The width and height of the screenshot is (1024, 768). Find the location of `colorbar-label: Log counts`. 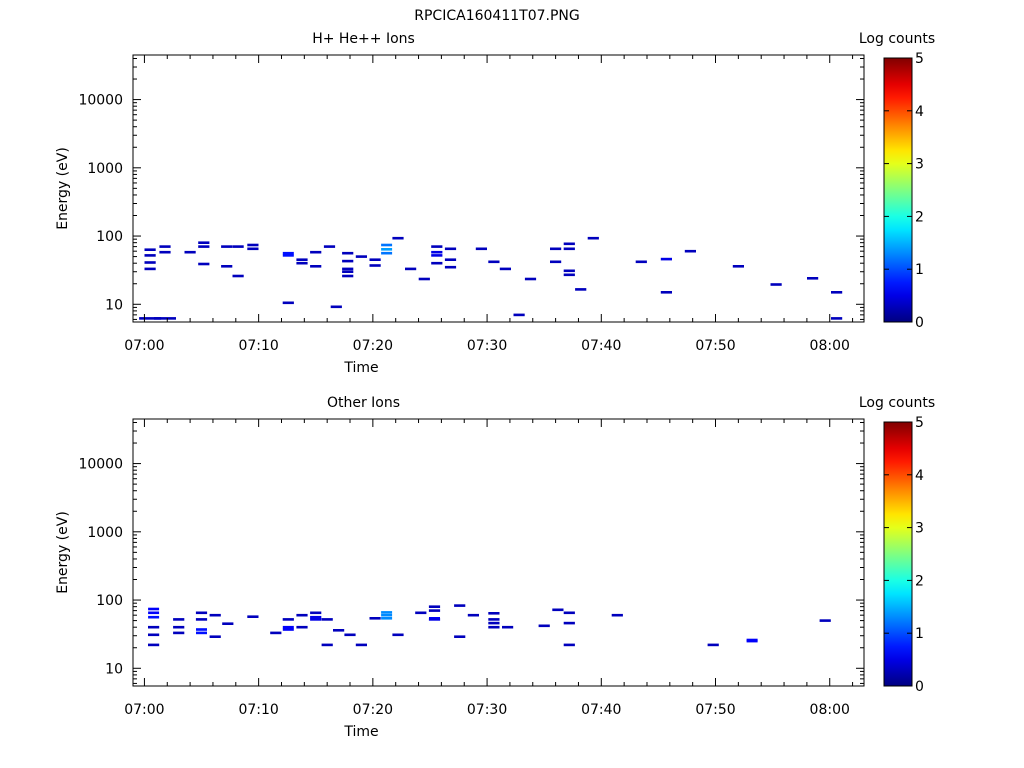

colorbar-label: Log counts is located at coordinates (897, 403).